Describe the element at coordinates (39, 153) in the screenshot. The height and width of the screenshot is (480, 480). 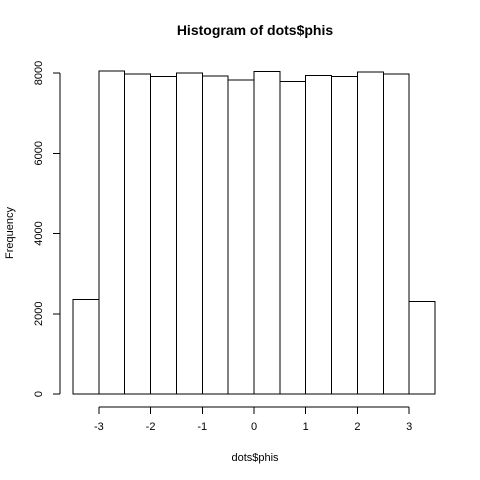
I see `y-tick-label-3: 6000` at that location.